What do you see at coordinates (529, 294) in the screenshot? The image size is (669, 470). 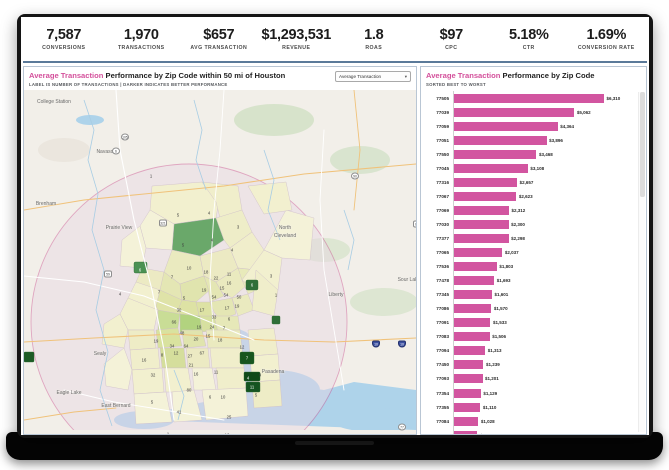 I see `bar-row: 77345 $1,601` at bounding box center [529, 294].